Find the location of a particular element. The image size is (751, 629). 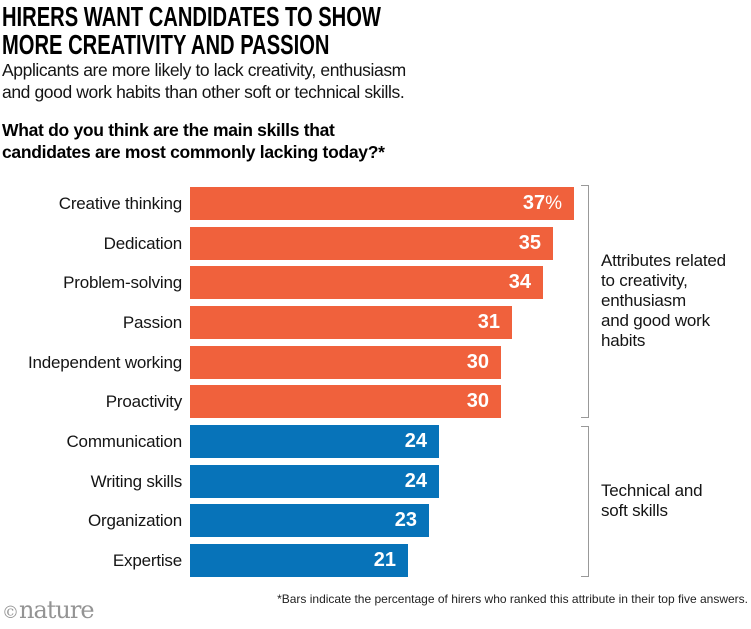

bar-row: Writing skills 24 is located at coordinates (375, 481).